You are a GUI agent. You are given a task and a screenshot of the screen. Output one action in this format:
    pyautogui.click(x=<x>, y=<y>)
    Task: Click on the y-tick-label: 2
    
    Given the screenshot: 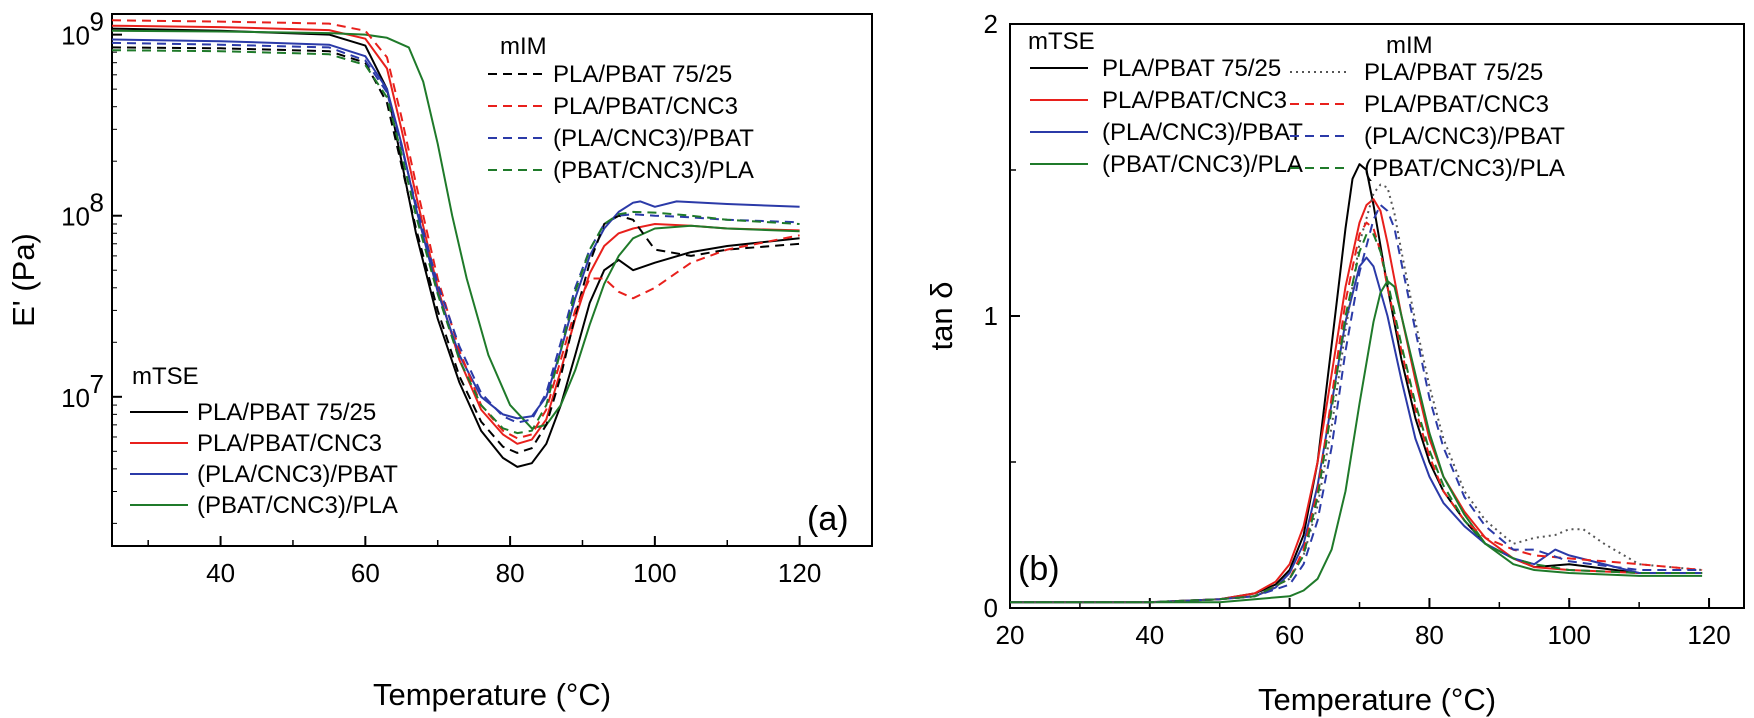 What is the action you would take?
    pyautogui.click(x=991, y=24)
    